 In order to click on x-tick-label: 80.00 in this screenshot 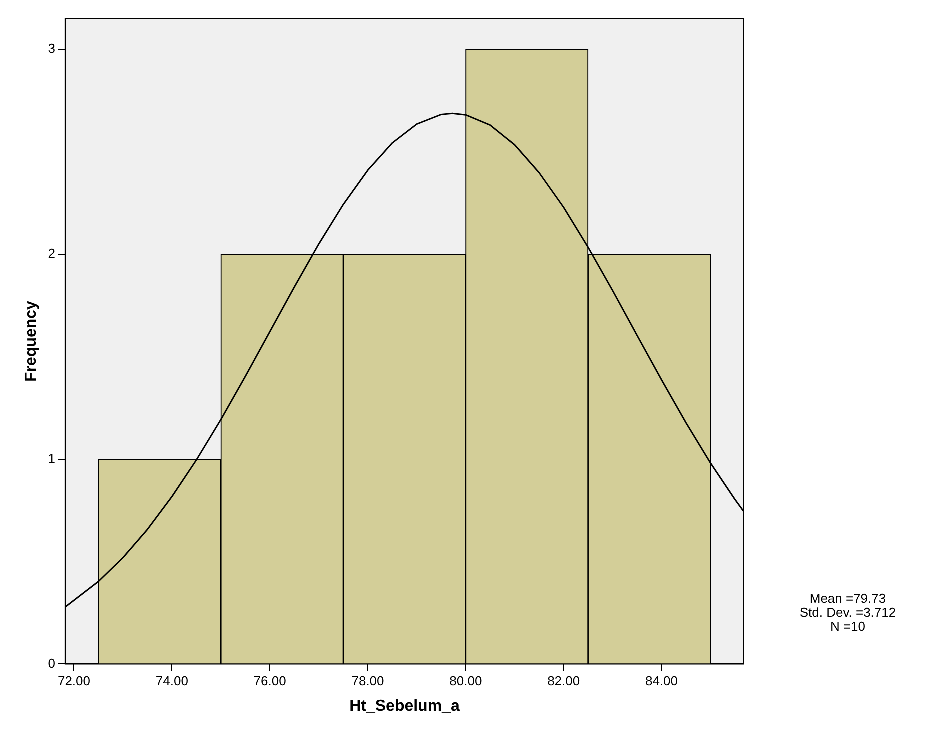, I will do `click(466, 681)`.